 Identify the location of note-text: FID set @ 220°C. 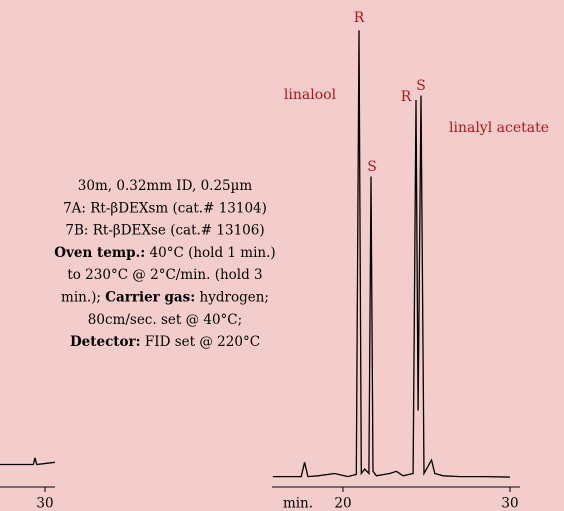
(200, 342).